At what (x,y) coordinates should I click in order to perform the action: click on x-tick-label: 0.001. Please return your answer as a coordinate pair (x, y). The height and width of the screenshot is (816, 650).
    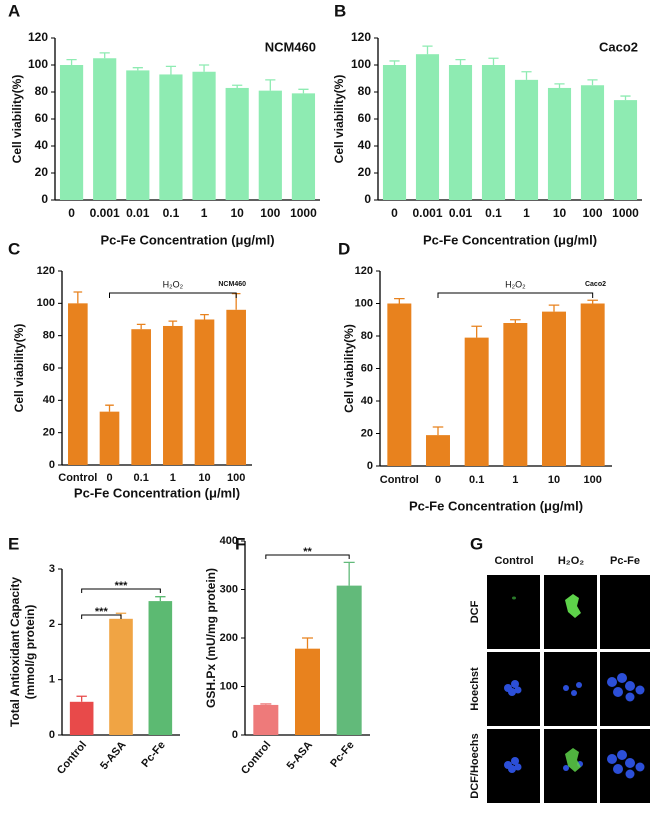
    Looking at the image, I should click on (105, 213).